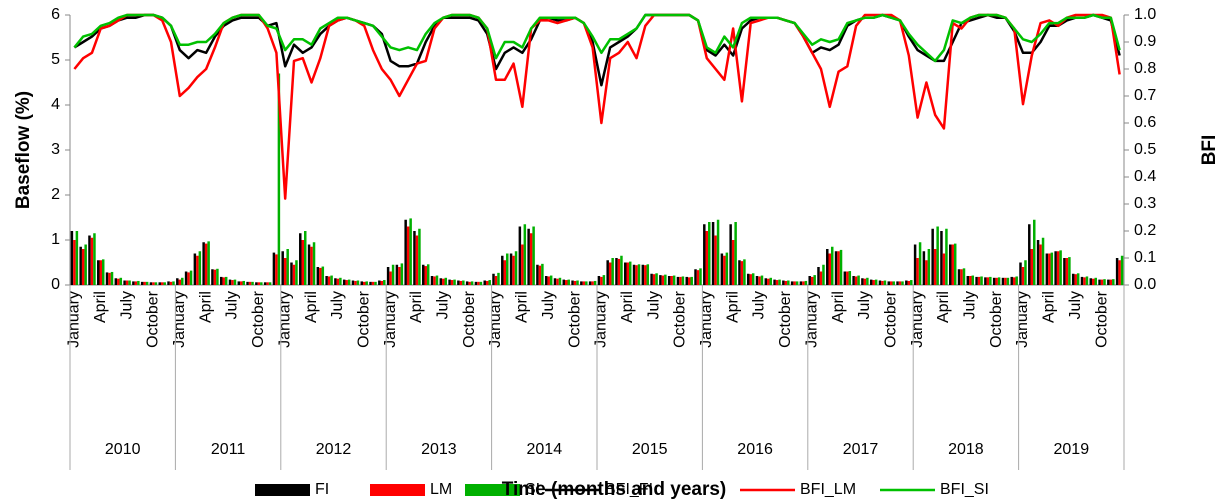 Image resolution: width=1231 pixels, height=503 pixels. I want to click on x-group-label: 2013, so click(439, 449).